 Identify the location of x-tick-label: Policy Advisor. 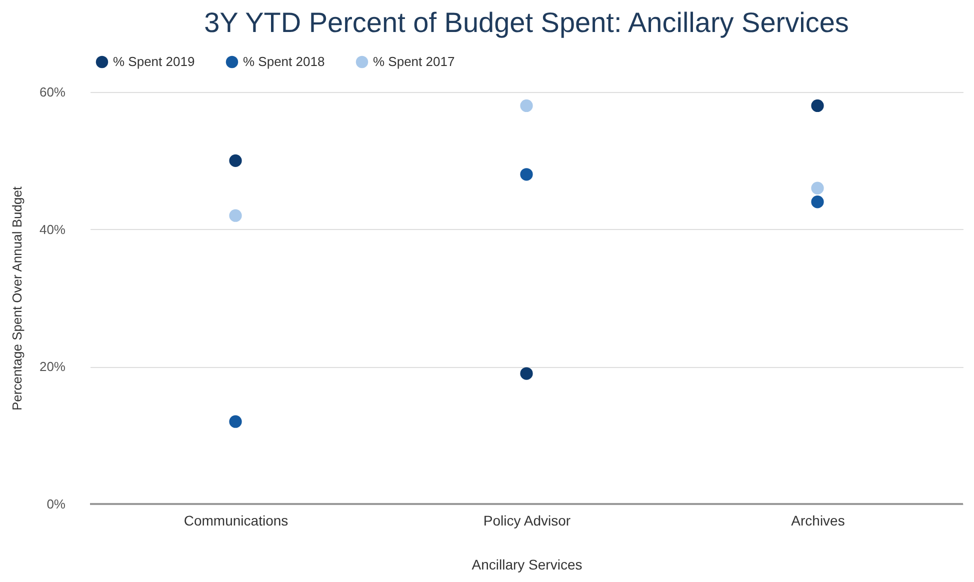
(527, 520).